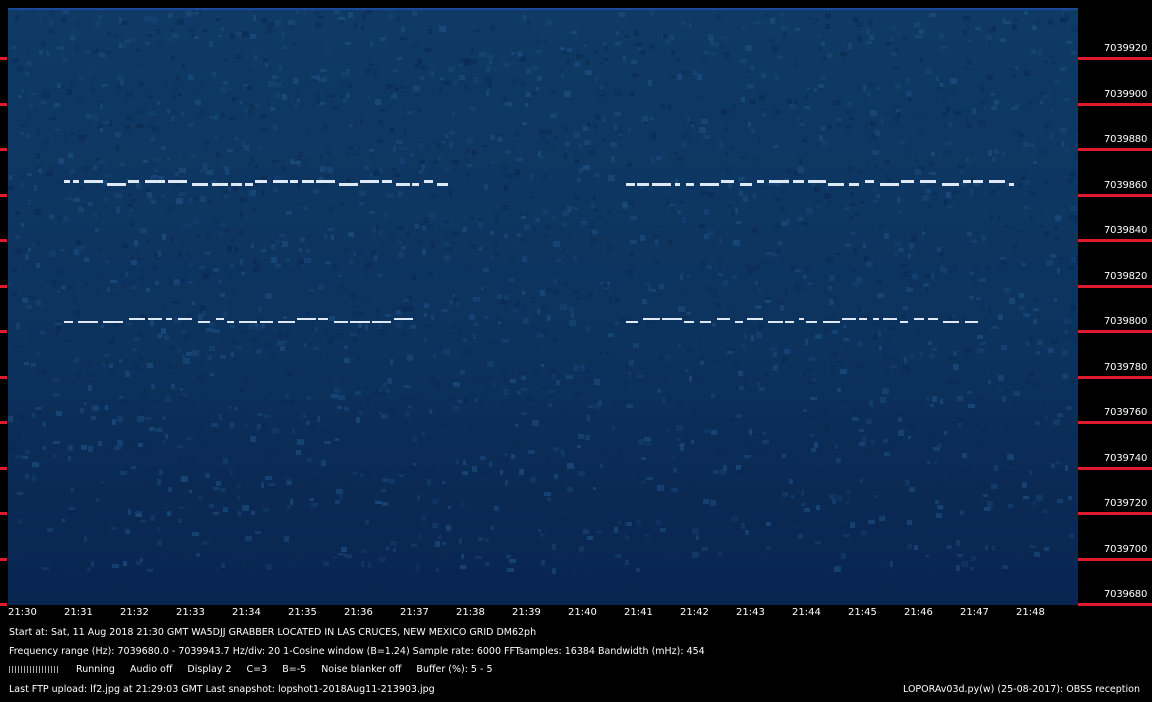  I want to click on left-tick, so click(3, 104).